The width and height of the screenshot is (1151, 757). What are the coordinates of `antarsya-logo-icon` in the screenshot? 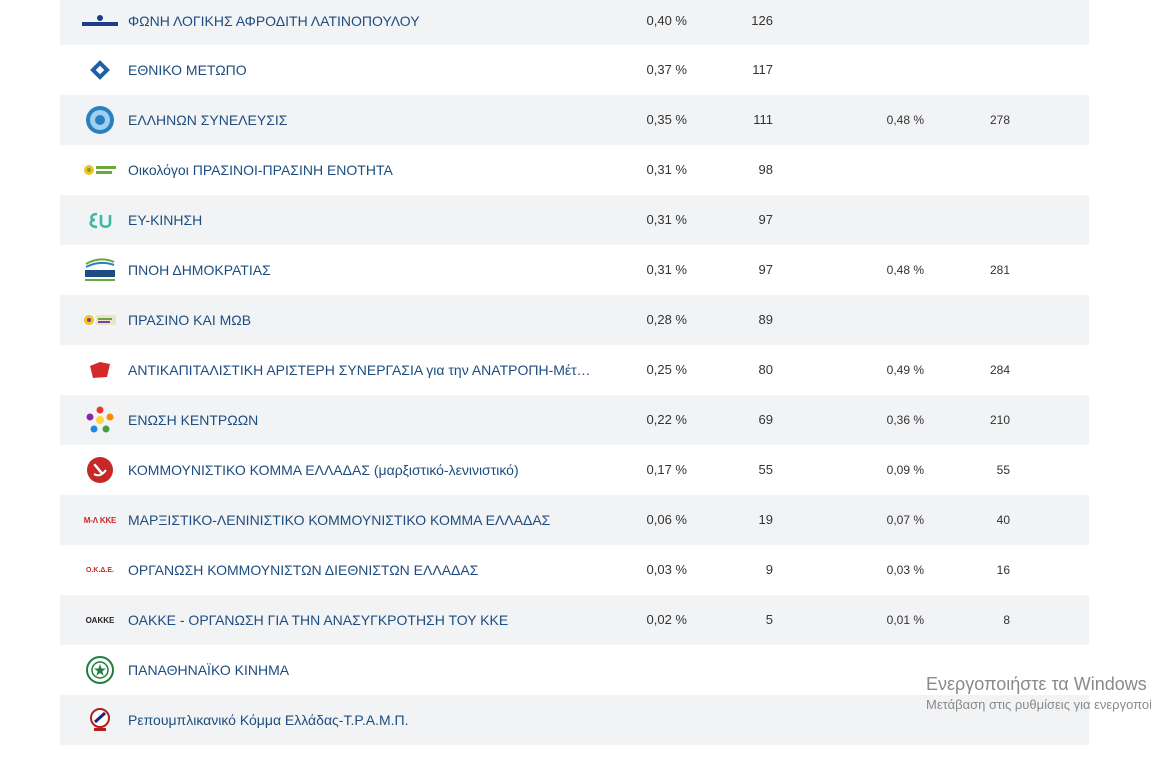 It's located at (100, 370).